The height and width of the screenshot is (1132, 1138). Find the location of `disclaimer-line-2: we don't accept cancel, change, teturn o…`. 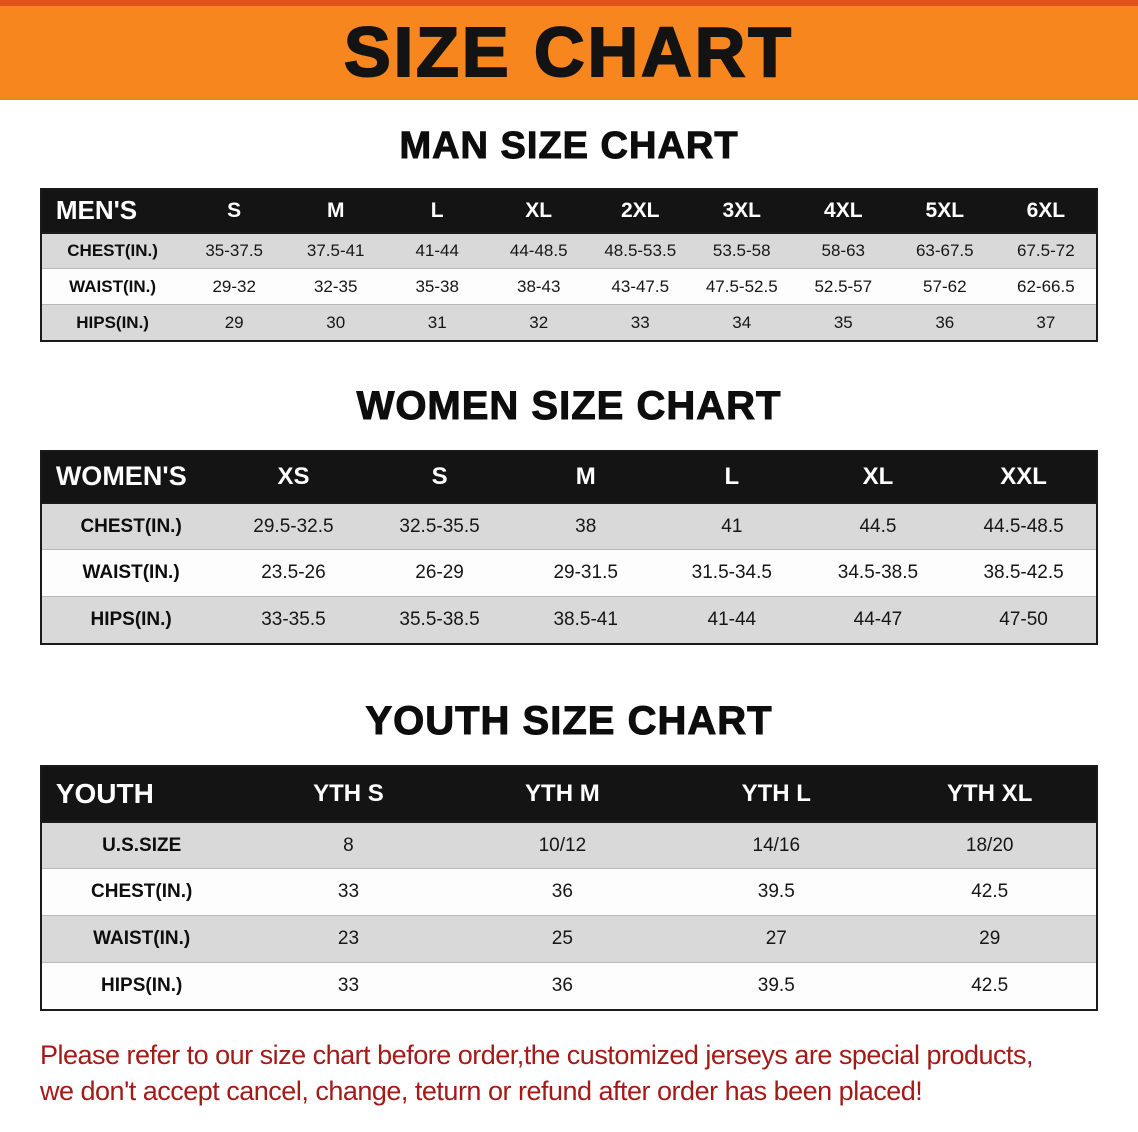

disclaimer-line-2: we don't accept cancel, change, teturn o… is located at coordinates (481, 1090).